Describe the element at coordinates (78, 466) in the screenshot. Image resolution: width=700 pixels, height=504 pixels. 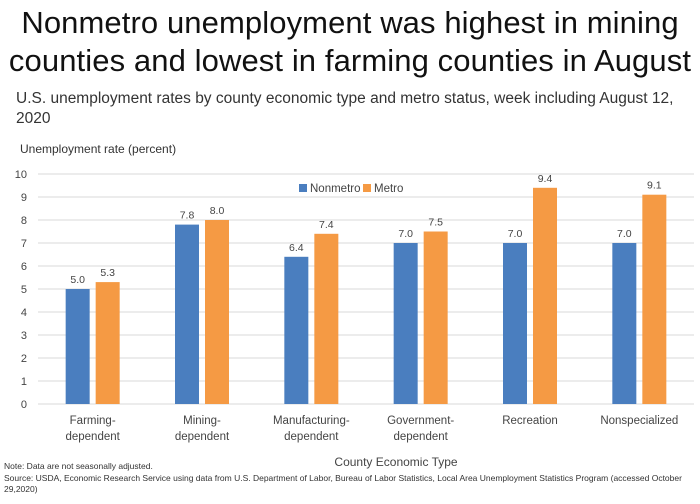
I see `chart-note: Note: Data are not seasonally adjusted.` at that location.